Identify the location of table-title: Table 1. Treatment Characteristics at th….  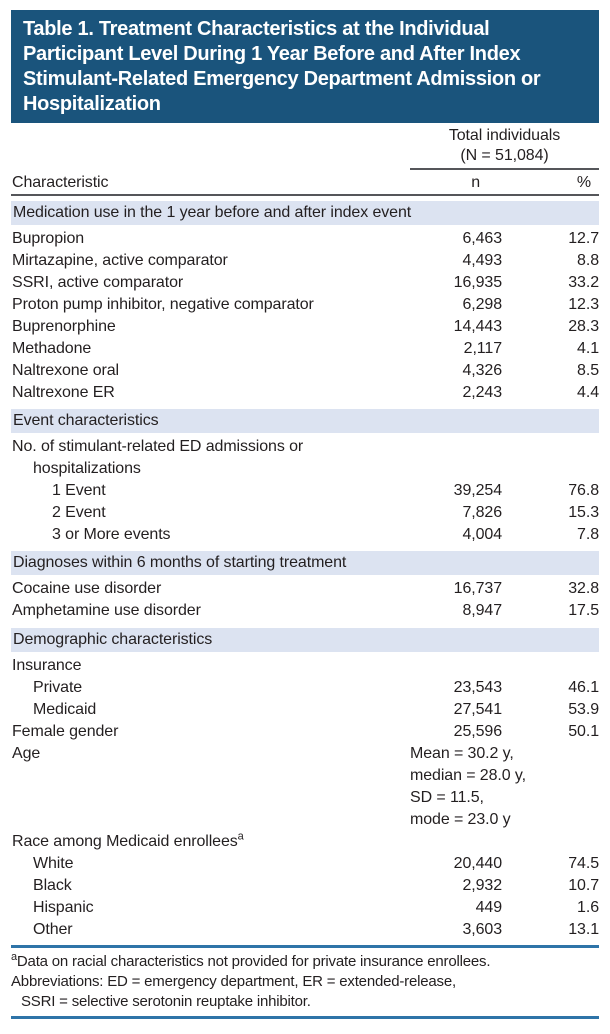
(305, 66).